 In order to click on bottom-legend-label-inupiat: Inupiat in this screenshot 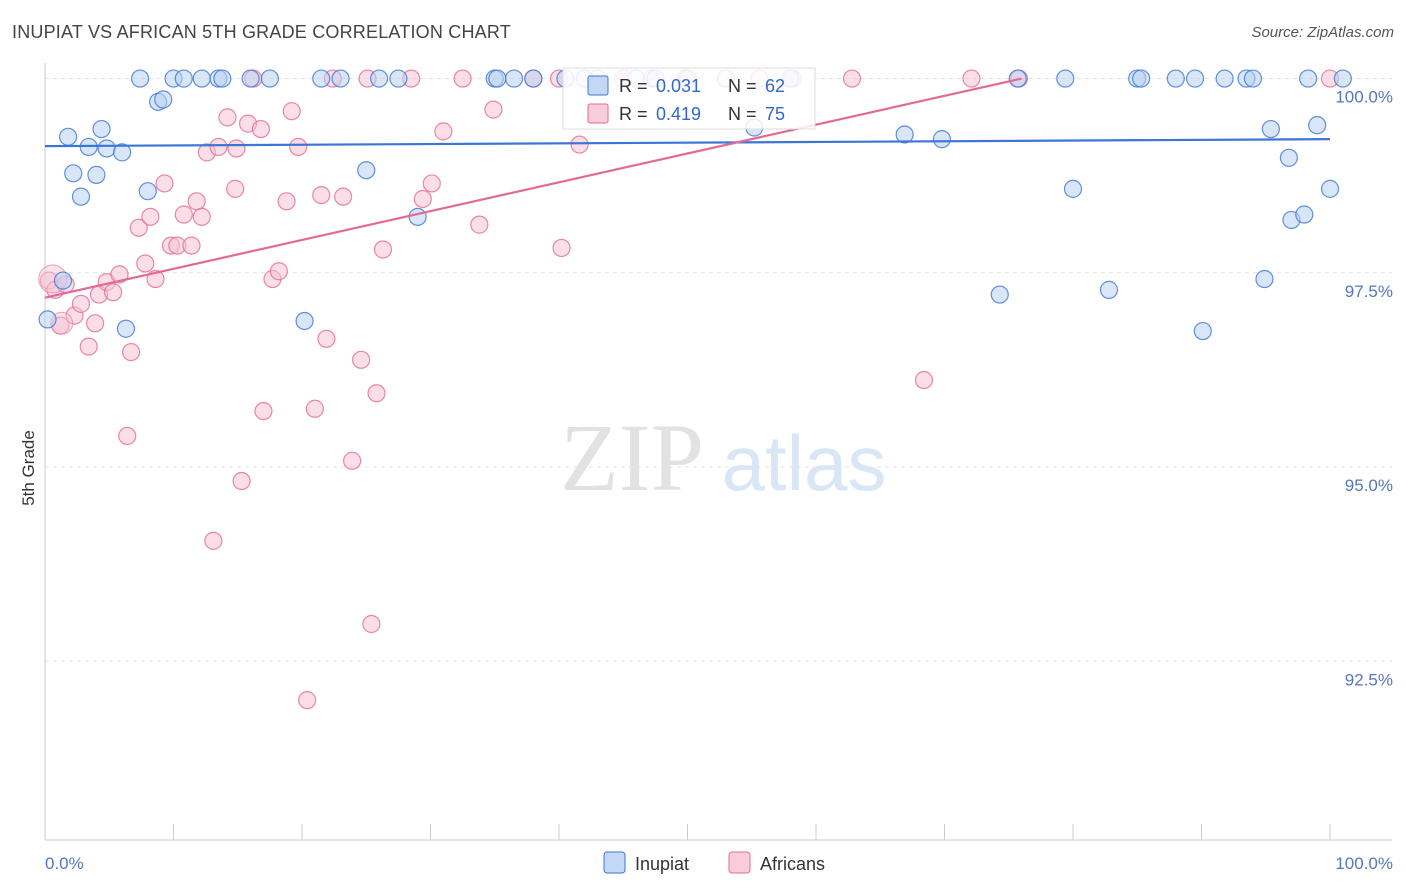, I will do `click(662, 864)`.